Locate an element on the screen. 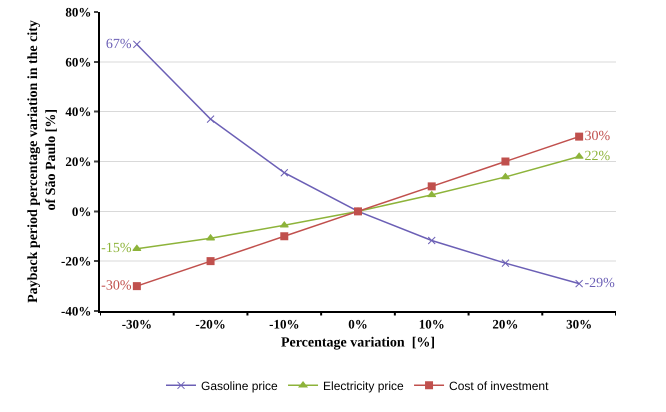 This screenshot has height=412, width=666. y-tick-label: -20% is located at coordinates (76, 261).